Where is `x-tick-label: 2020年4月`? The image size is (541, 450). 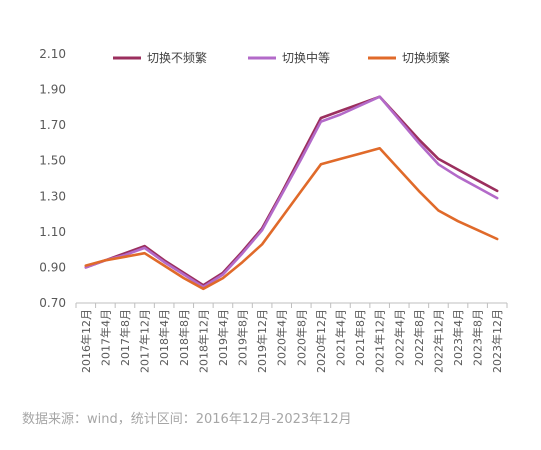
x-tick-label: 2020年4月 is located at coordinates (282, 337).